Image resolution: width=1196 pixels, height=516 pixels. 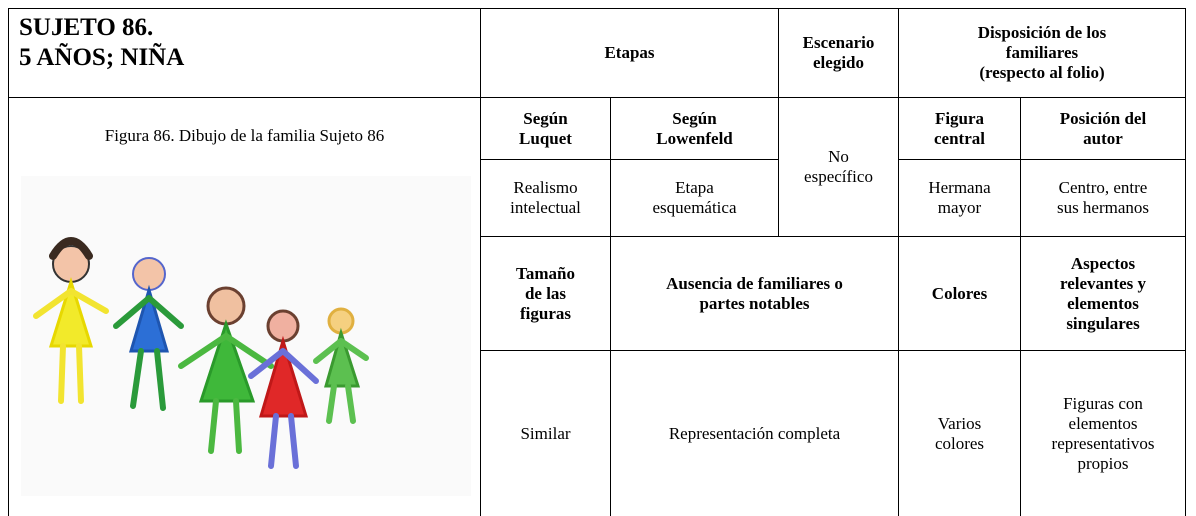 I want to click on text-line: Figuras con, so click(x=1103, y=403).